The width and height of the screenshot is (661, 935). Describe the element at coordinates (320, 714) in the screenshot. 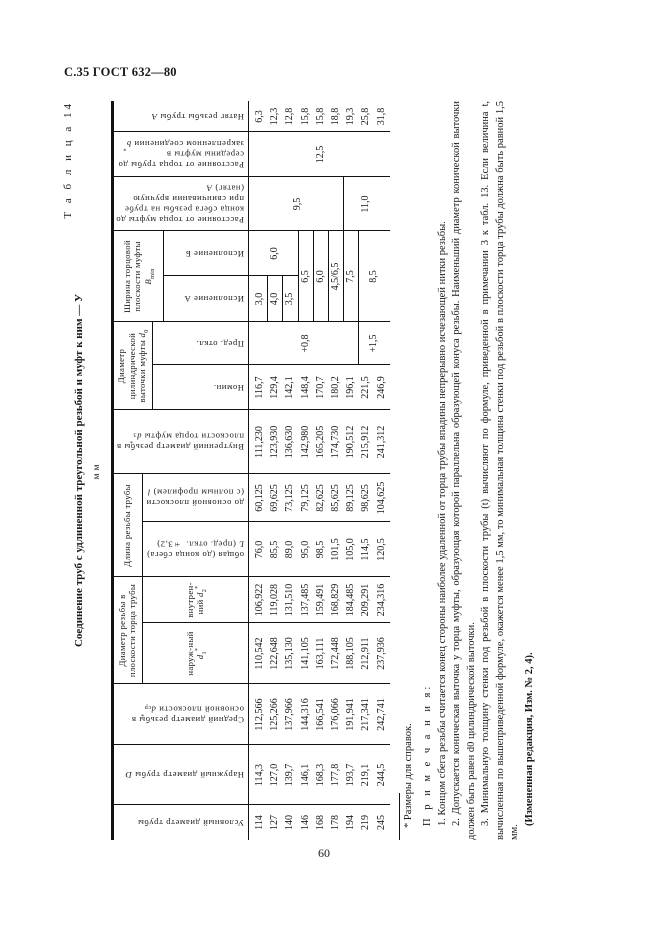

I see `table-cell-dcp: 166,541` at that location.